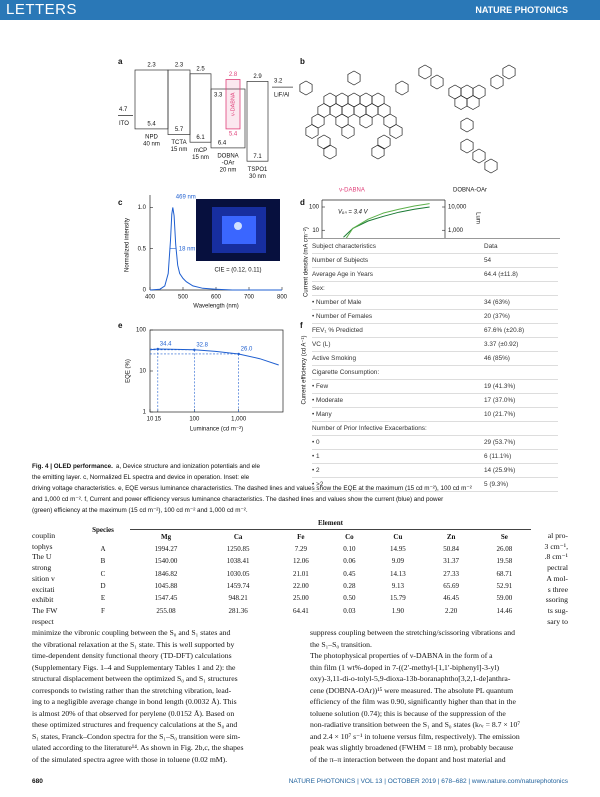  Describe the element at coordinates (340, 260) in the screenshot. I see `table-cell: Number of Subjects` at that location.